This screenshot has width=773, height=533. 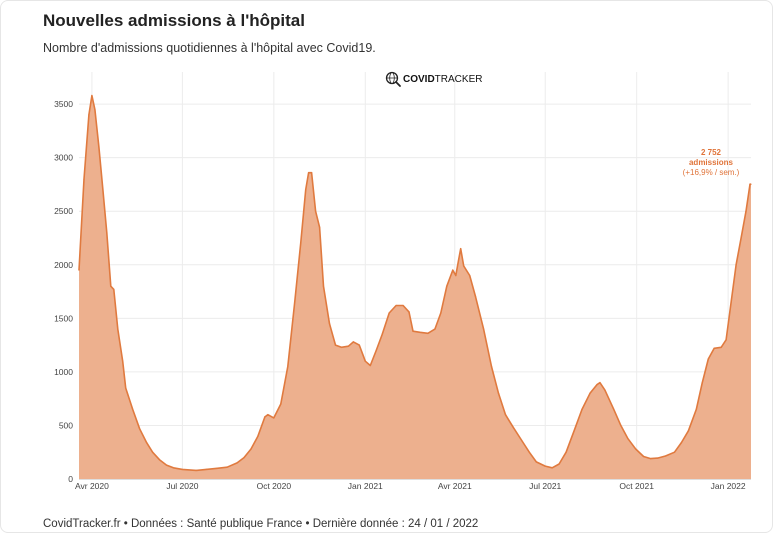 I want to click on x-tick-label: Jan 2022, so click(x=728, y=486).